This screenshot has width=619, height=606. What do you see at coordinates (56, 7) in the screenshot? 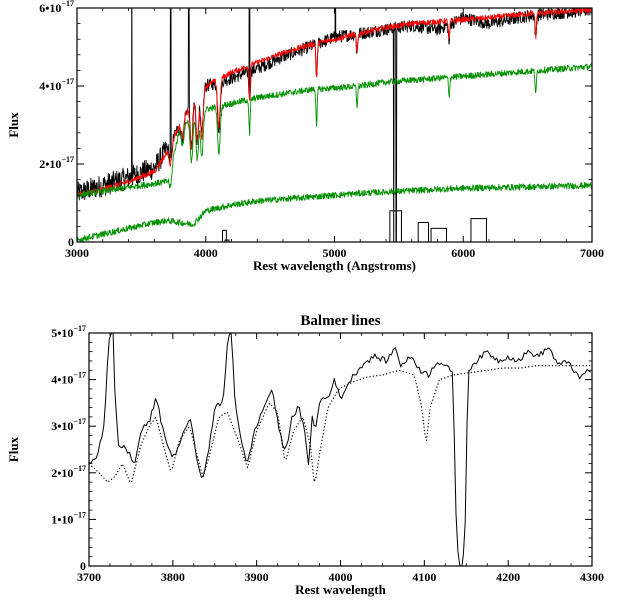
I see `y-tick-label: 6•10−17` at bounding box center [56, 7].